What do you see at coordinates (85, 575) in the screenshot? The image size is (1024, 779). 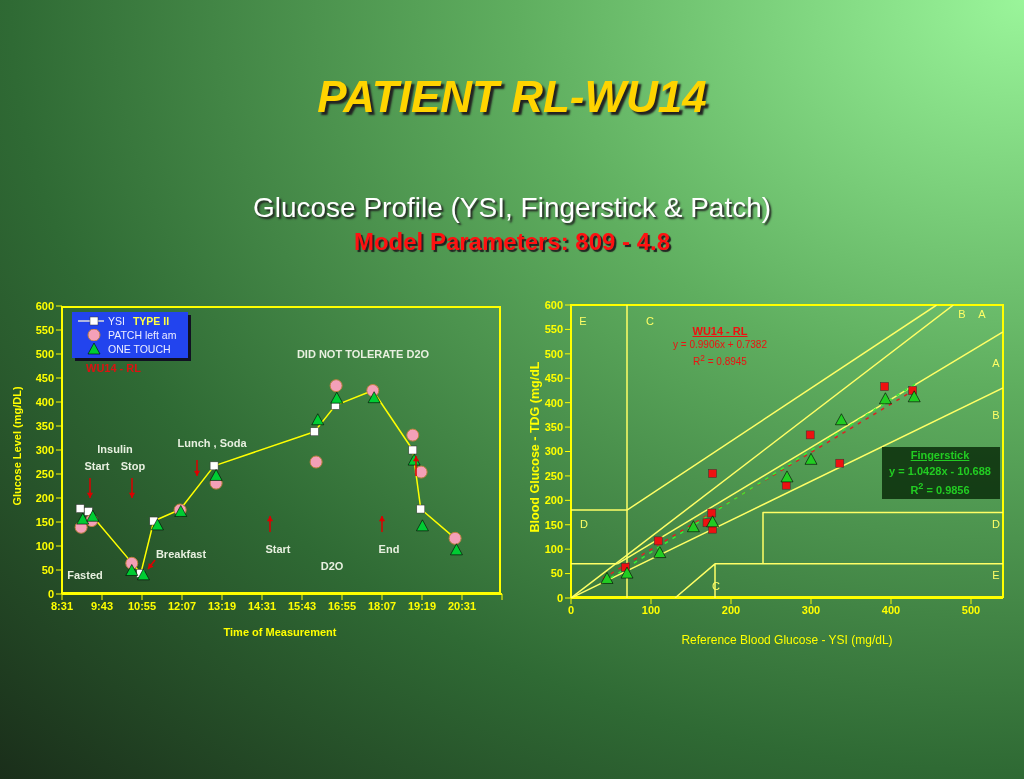 I see `annotation: Fasted` at bounding box center [85, 575].